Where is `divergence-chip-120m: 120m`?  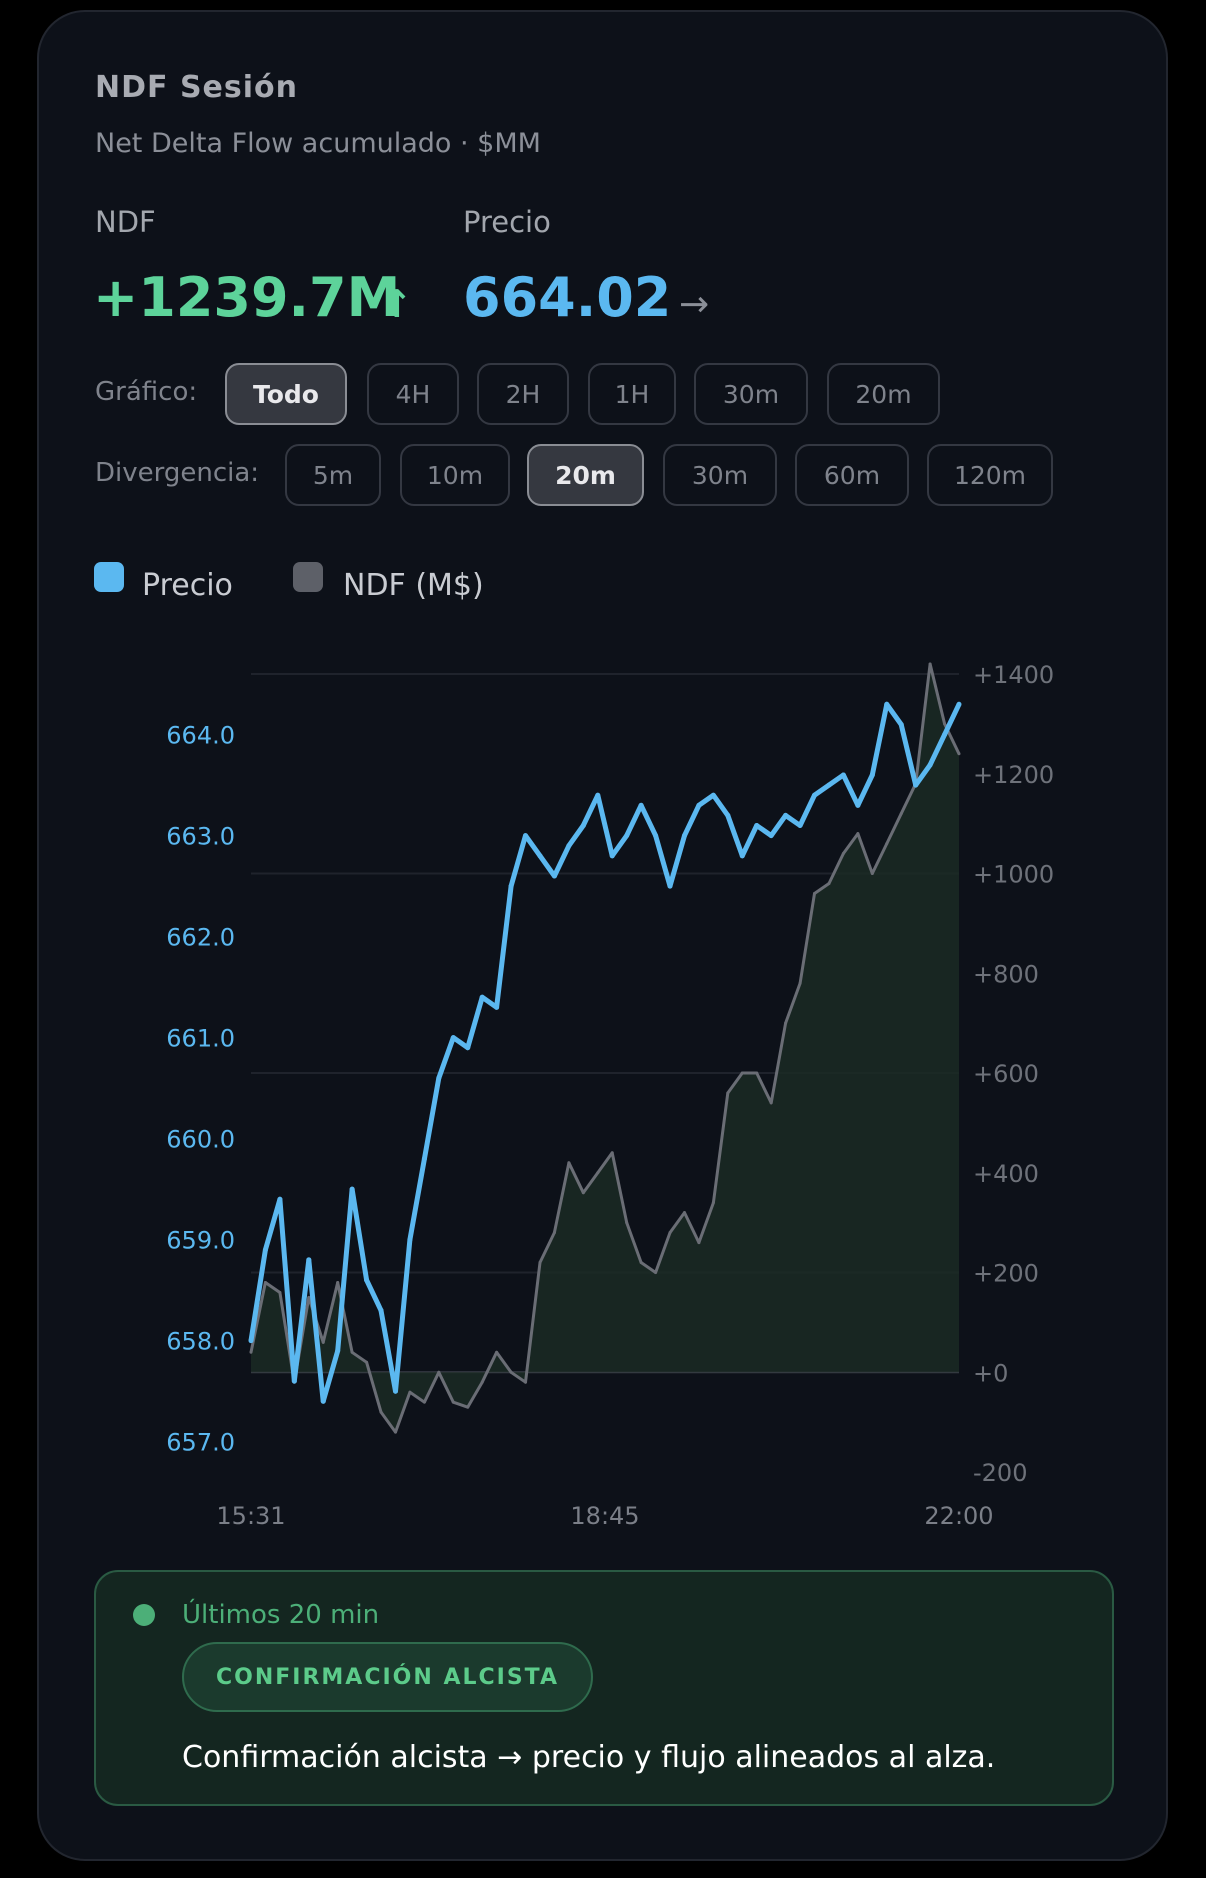
divergence-chip-120m: 120m is located at coordinates (990, 475).